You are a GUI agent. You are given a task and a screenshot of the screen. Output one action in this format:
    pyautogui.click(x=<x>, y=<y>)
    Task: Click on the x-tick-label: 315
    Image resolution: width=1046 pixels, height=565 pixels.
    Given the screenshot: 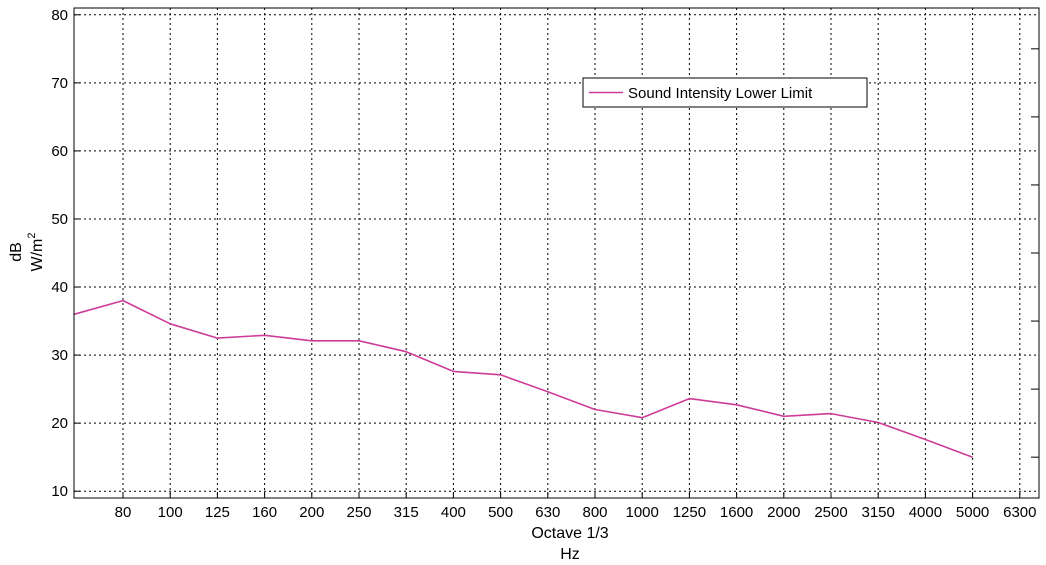 What is the action you would take?
    pyautogui.click(x=406, y=512)
    